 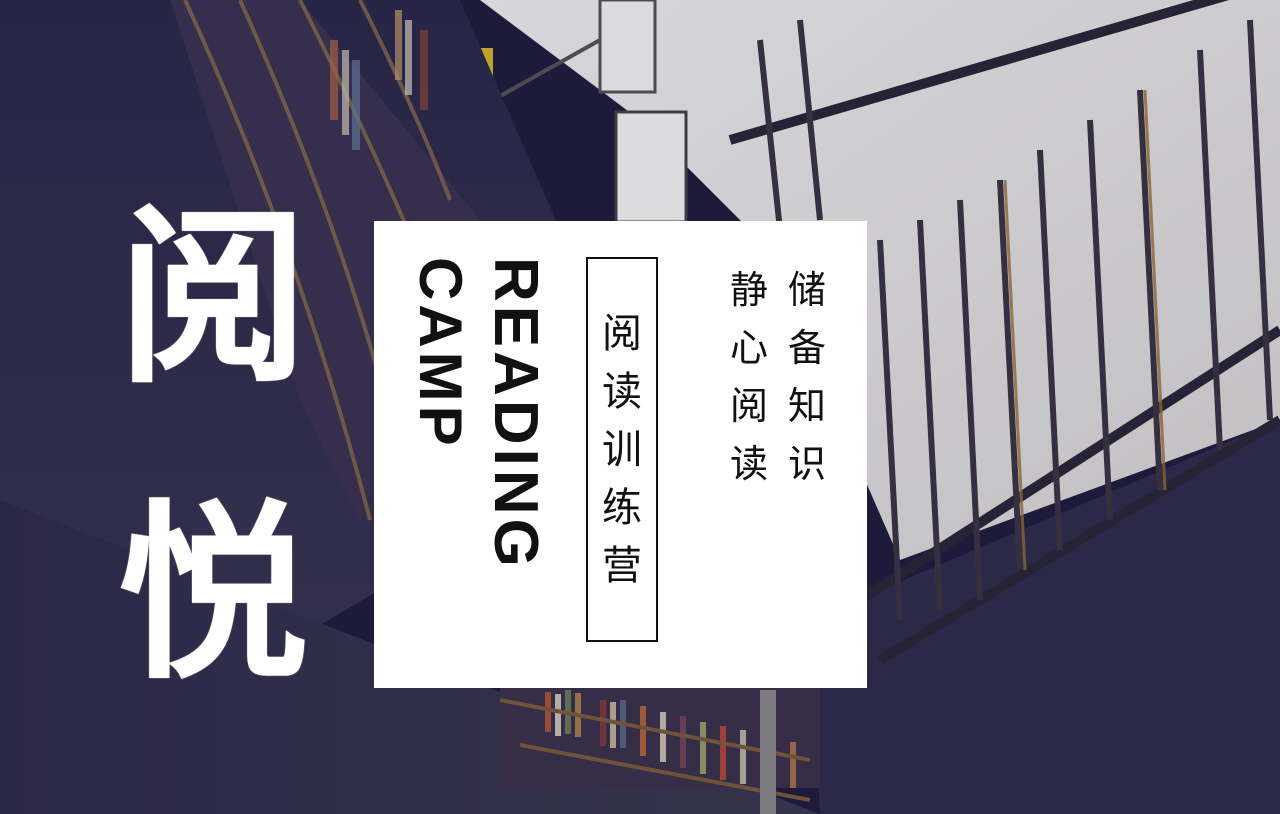 What do you see at coordinates (440, 353) in the screenshot?
I see `title-en-camp: CAMP` at bounding box center [440, 353].